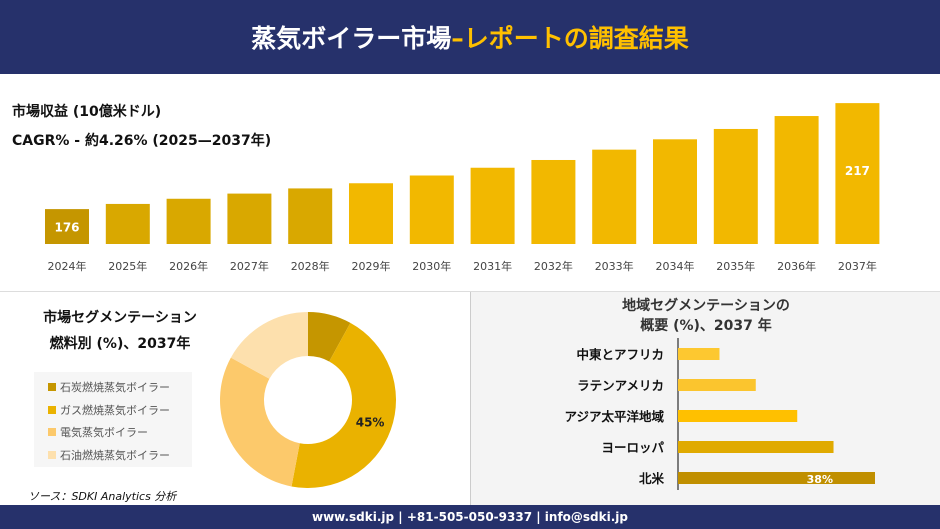 This screenshot has width=940, height=529. What do you see at coordinates (776, 478) in the screenshot?
I see `bar-北米` at bounding box center [776, 478].